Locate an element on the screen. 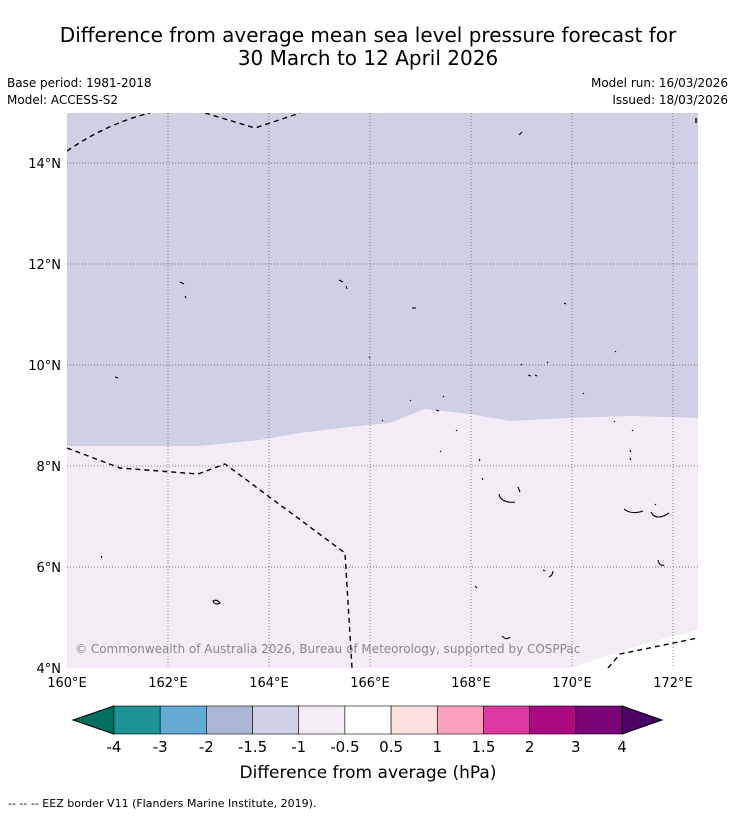 The width and height of the screenshot is (736, 816). lat-label: 6°N is located at coordinates (49, 568).